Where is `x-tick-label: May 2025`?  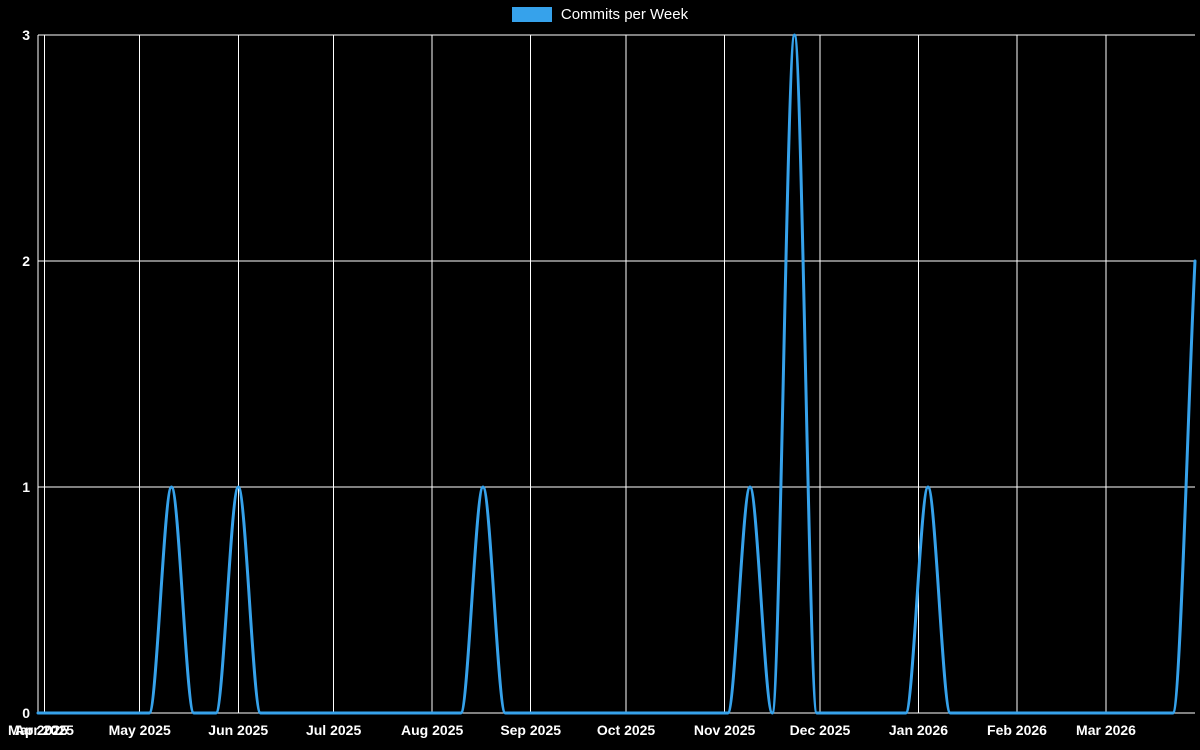 x-tick-label: May 2025 is located at coordinates (140, 730).